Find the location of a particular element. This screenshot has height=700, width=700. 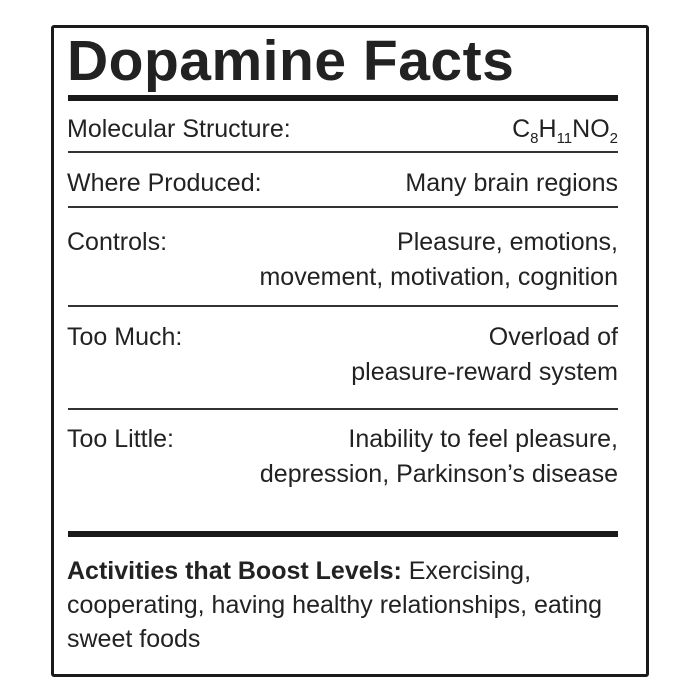

page-title: Dopamine Facts is located at coordinates (291, 61).